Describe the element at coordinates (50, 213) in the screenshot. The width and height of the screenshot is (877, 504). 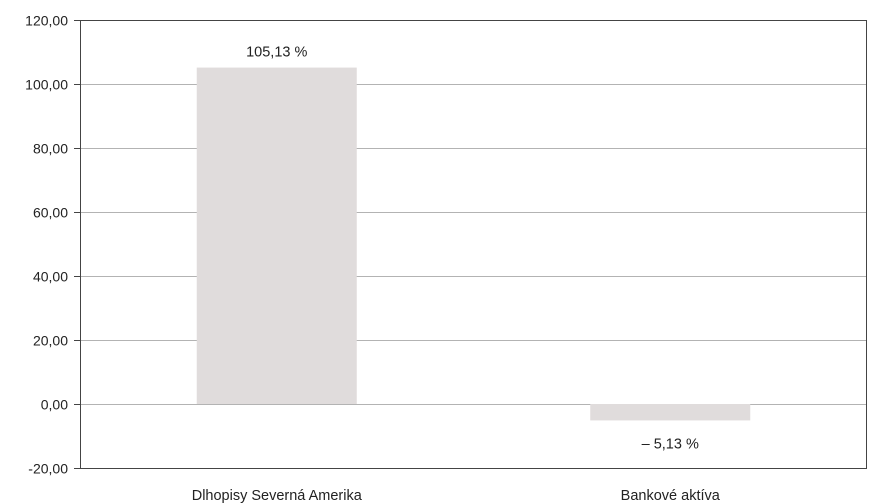
I see `y-tick-label: 60,00` at that location.